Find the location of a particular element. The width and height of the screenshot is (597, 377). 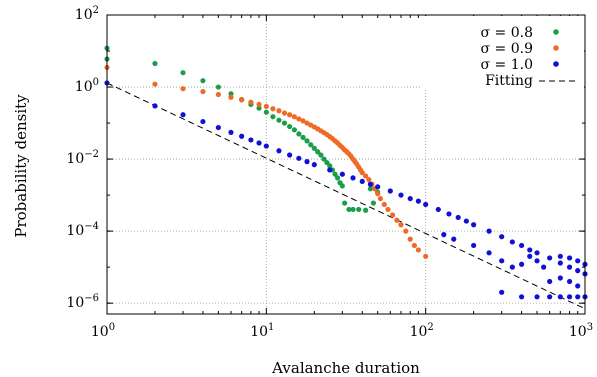

legend-label: σ = 0.8 is located at coordinates (507, 33).